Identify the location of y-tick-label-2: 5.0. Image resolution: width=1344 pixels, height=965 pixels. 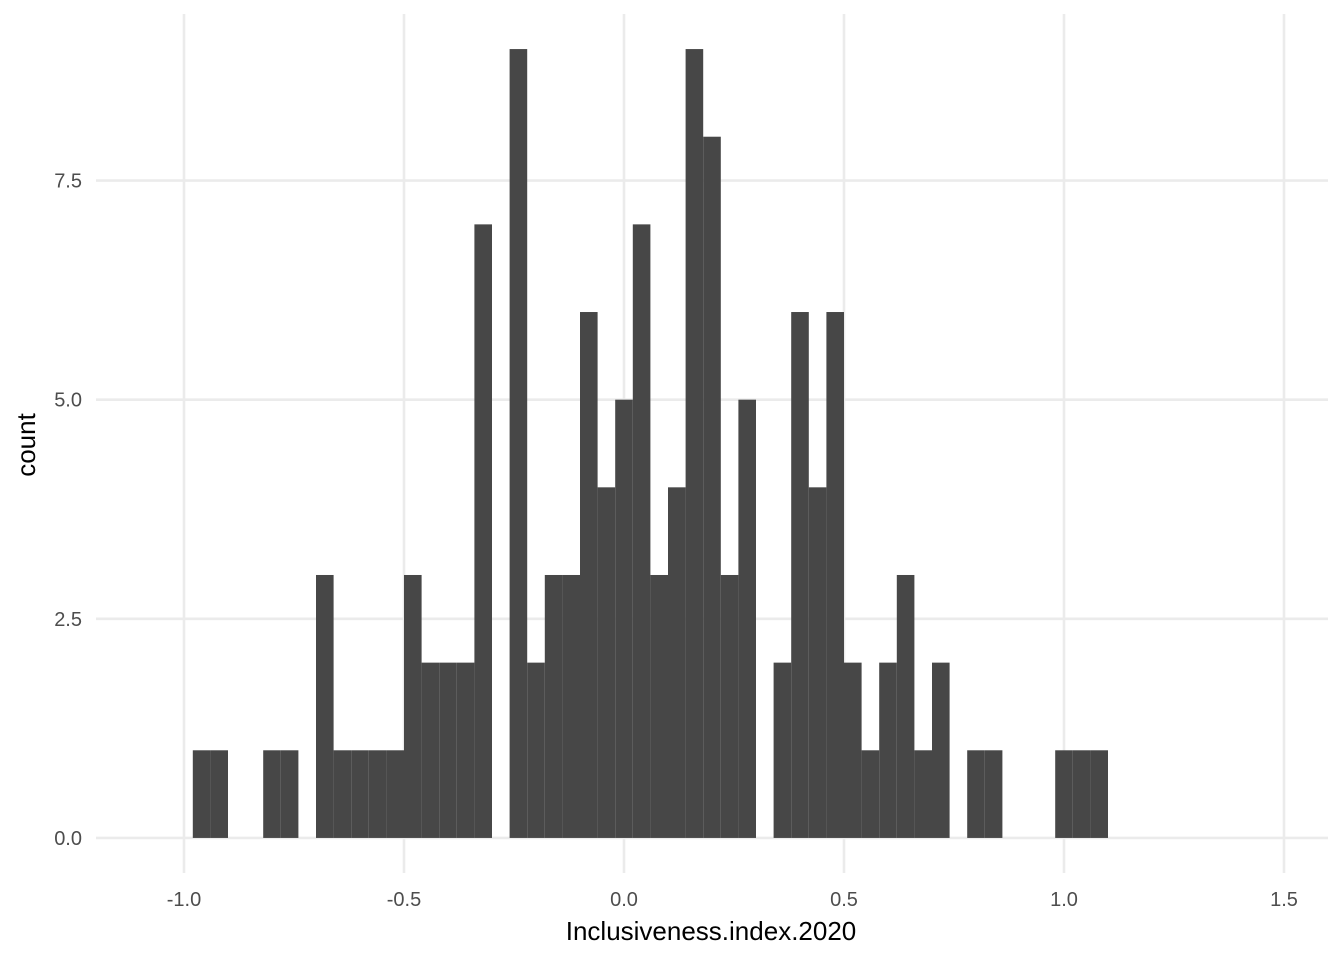
(68, 401).